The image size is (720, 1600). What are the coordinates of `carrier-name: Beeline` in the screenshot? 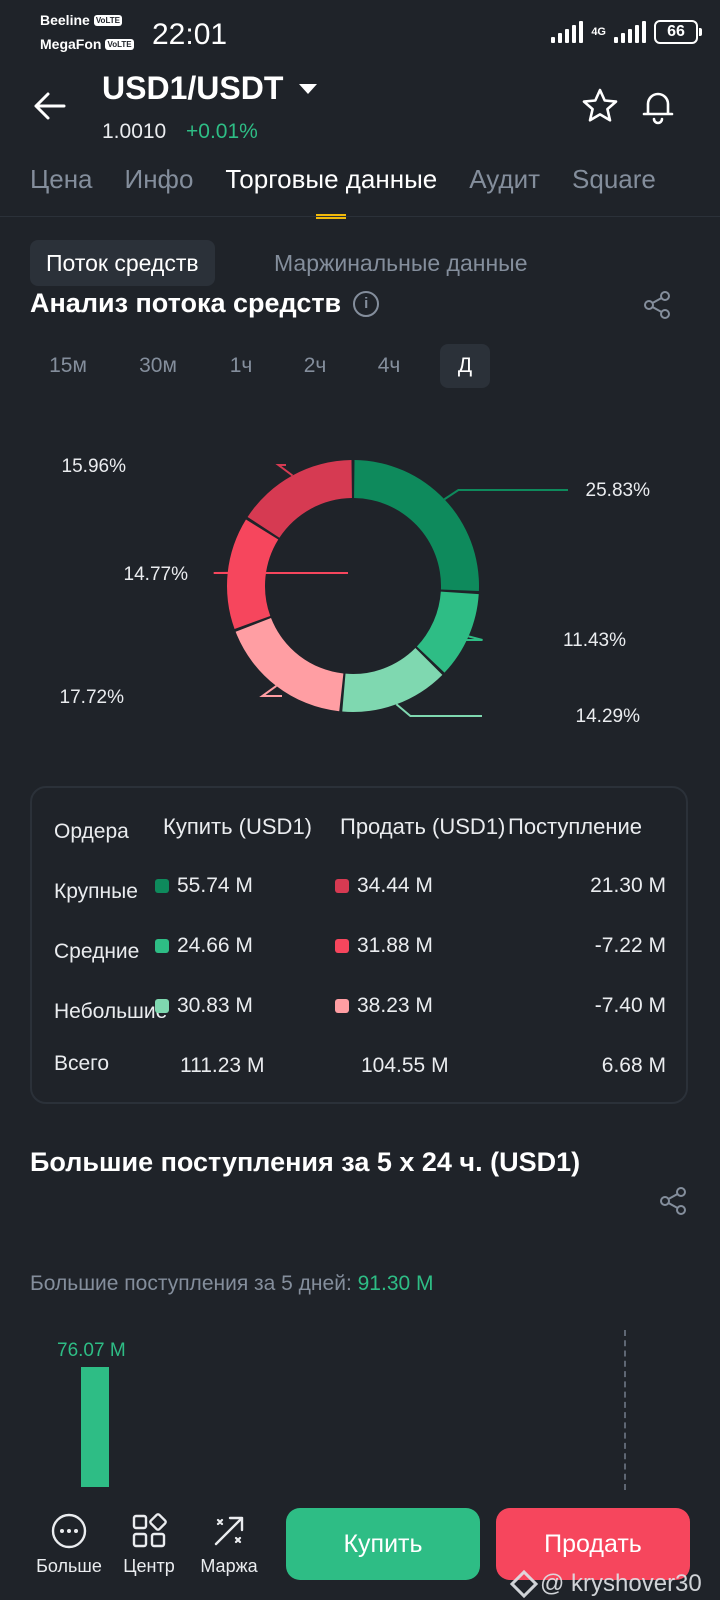 It's located at (65, 20).